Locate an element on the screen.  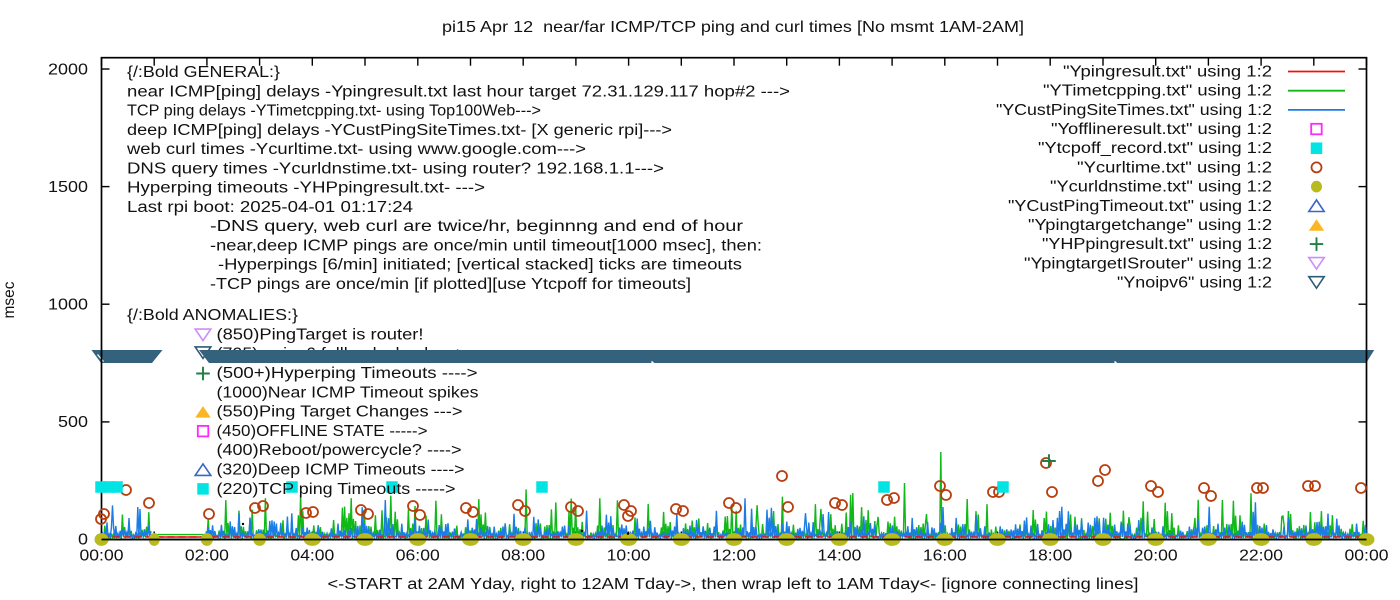
svg-text: 1500 is located at coordinates (68, 187).